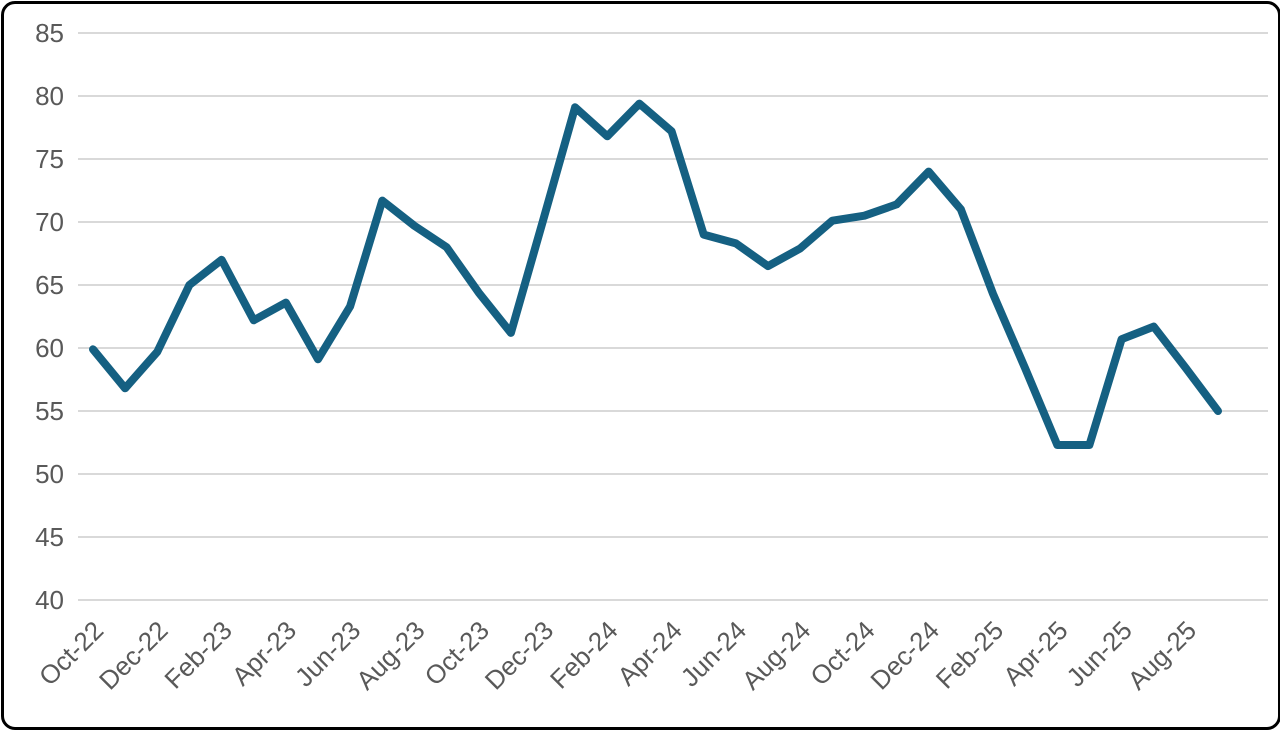 Image resolution: width=1280 pixels, height=730 pixels. Describe the element at coordinates (49, 285) in the screenshot. I see `y-axis-tick-label: 65` at that location.